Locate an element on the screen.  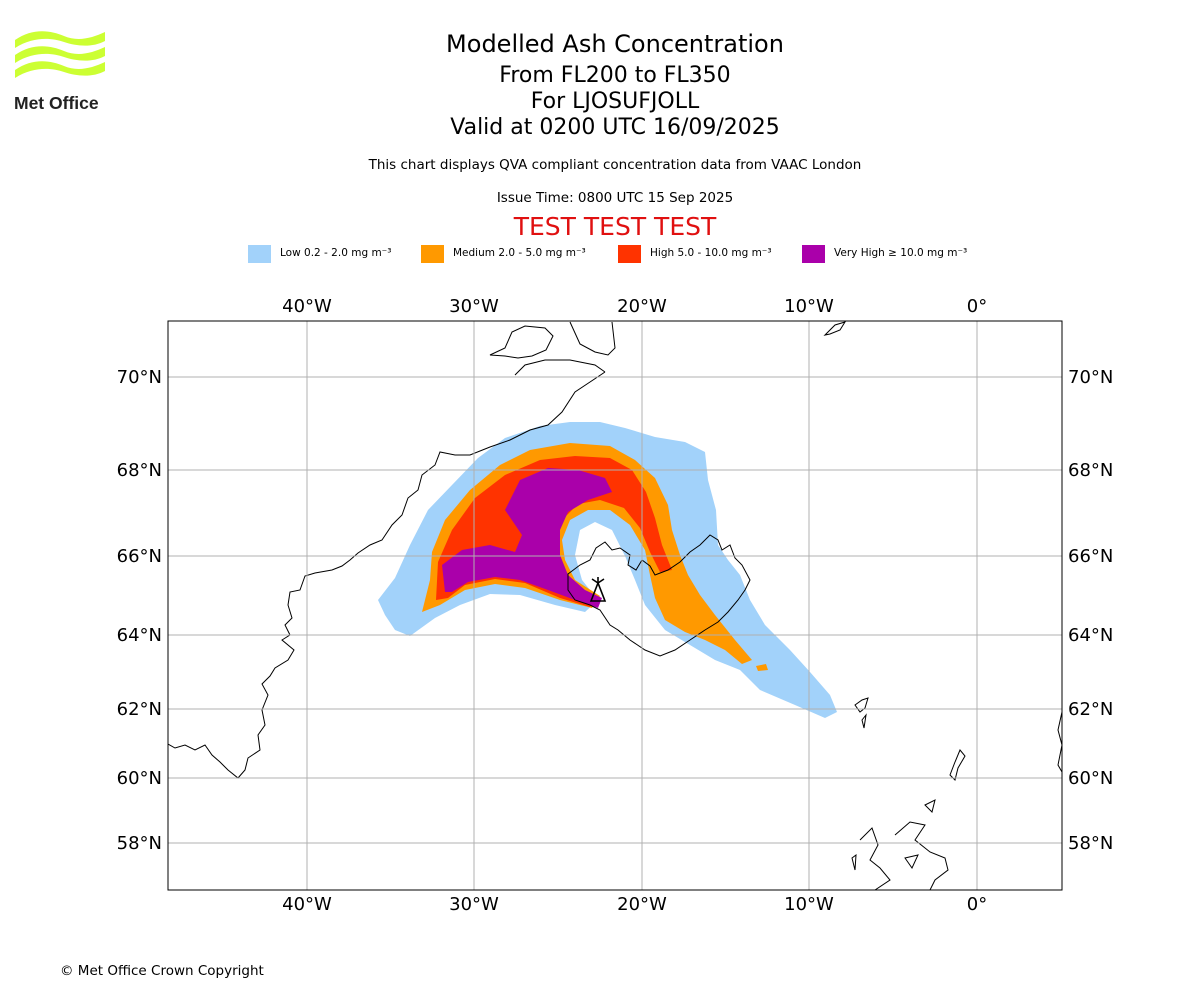
met-office-waves-icon: Met Office is located at coordinates (59, 72).